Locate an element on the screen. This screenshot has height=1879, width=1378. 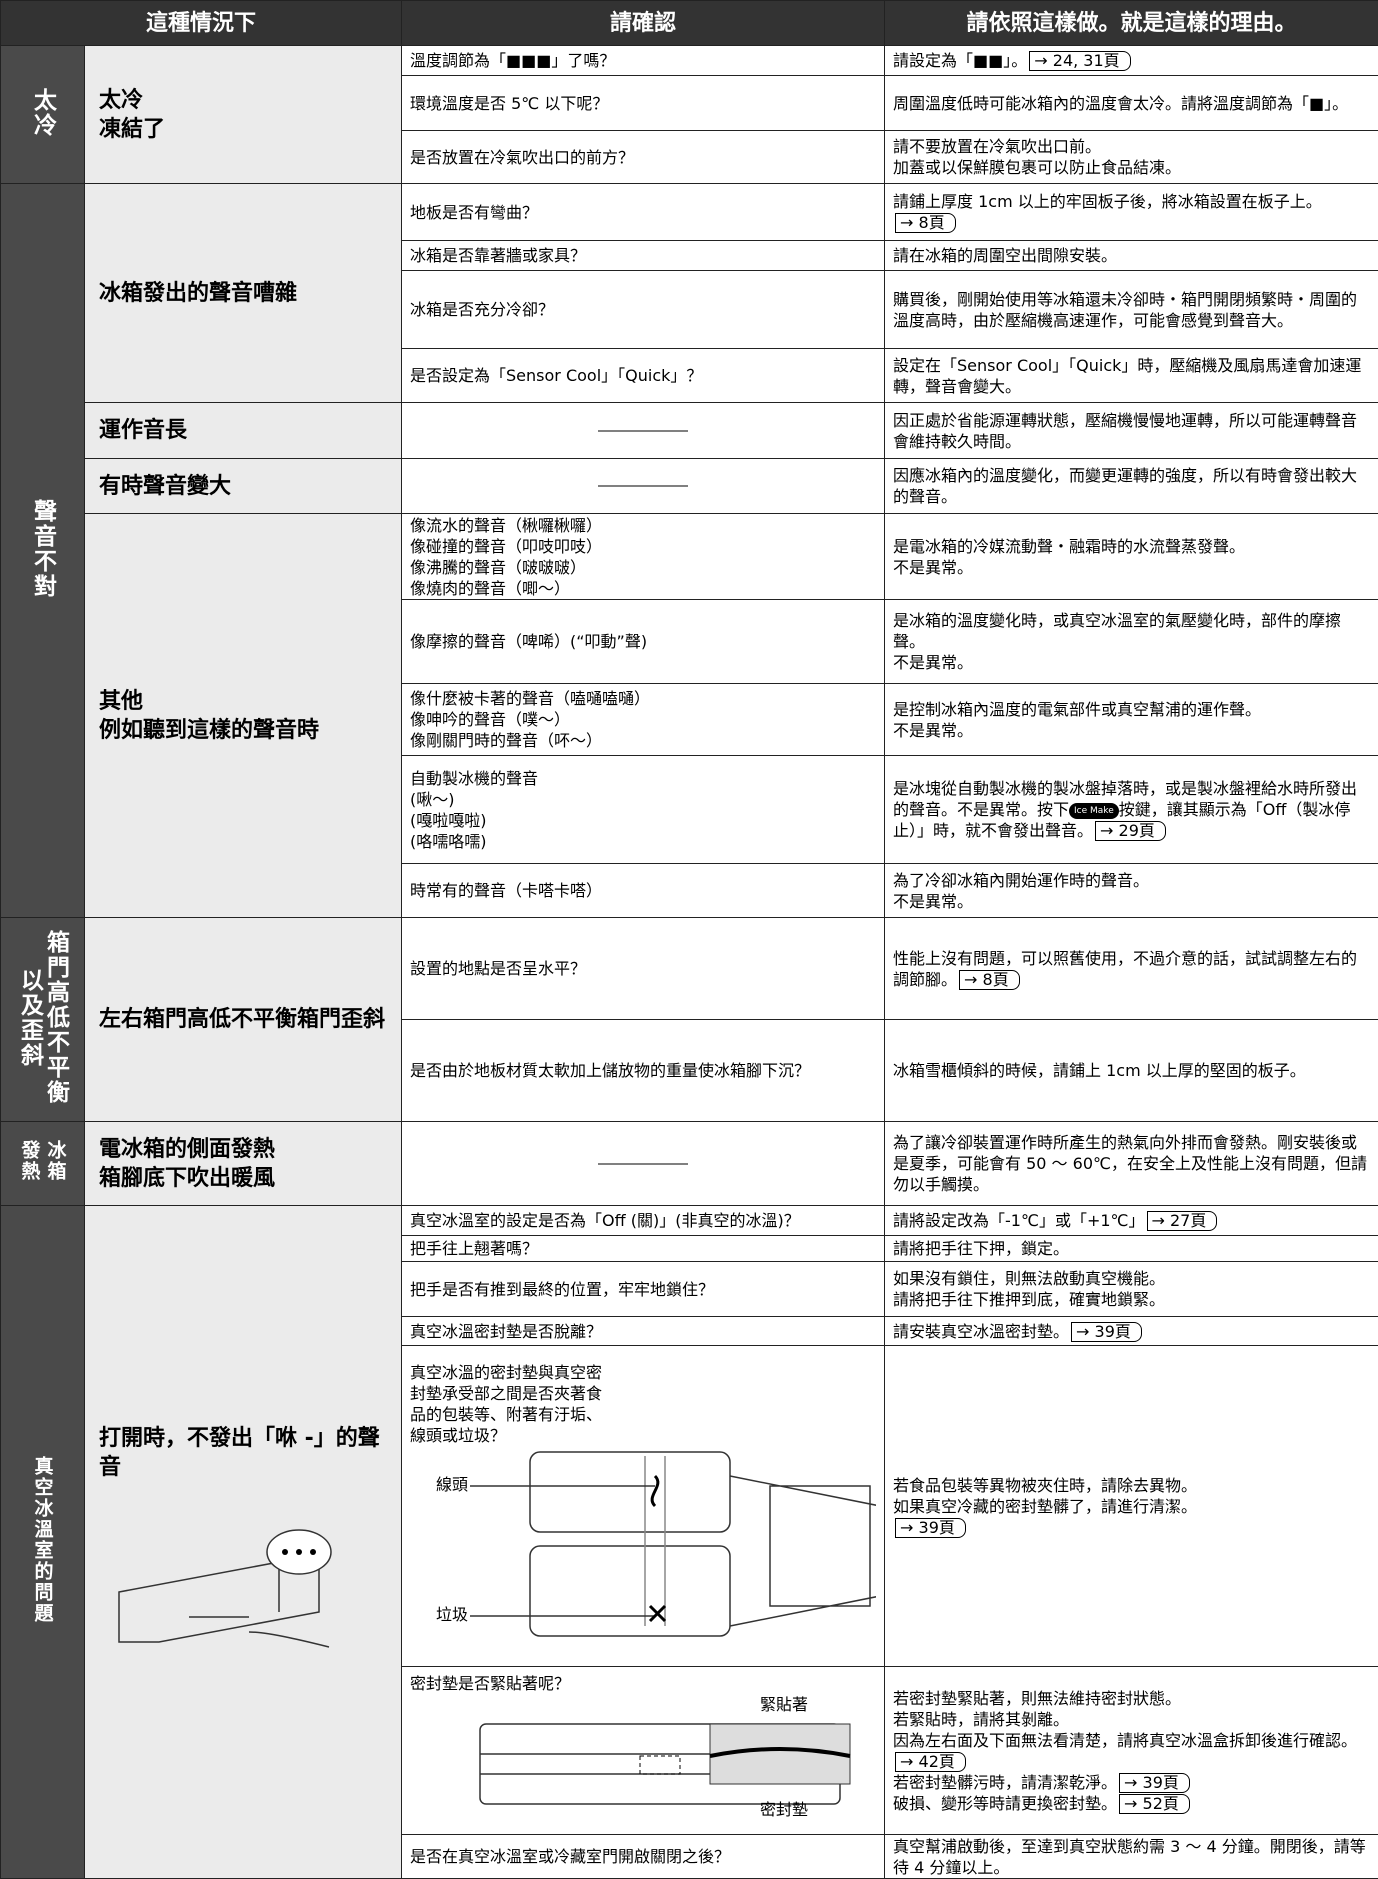
action-cell: 請不要放置在冷氣吹出口前。 加蓋或以保鮮膜包裹可以防止食品結凍。 is located at coordinates (1131, 157).